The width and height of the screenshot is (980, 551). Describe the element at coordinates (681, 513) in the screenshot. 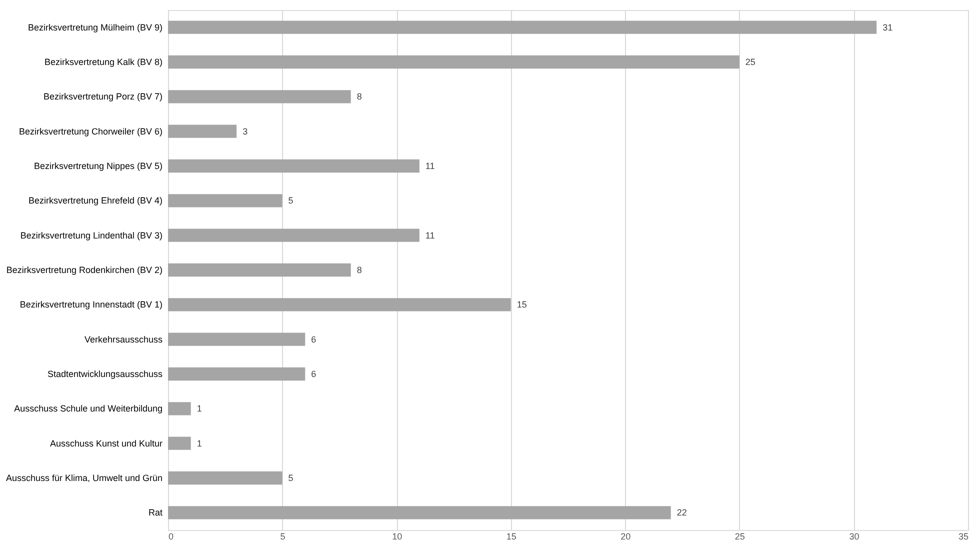

I see `data-label: 22` at that location.